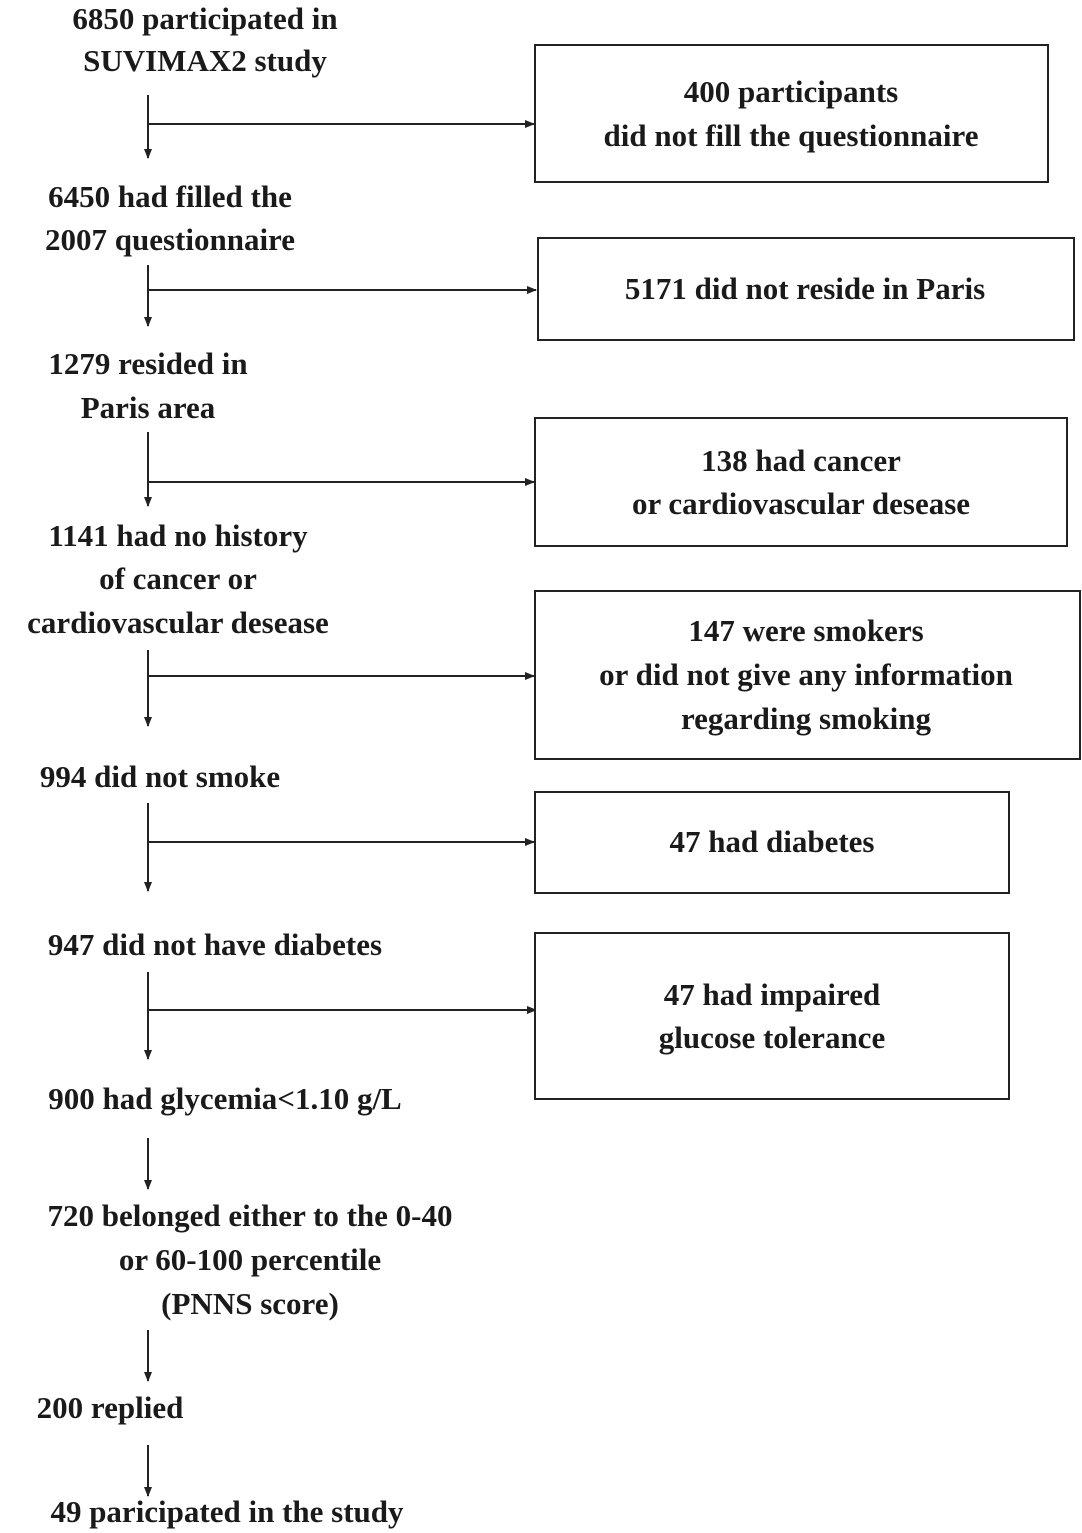 The height and width of the screenshot is (1533, 1082). What do you see at coordinates (806, 718) in the screenshot?
I see `exclusion-label: regarding smoking` at bounding box center [806, 718].